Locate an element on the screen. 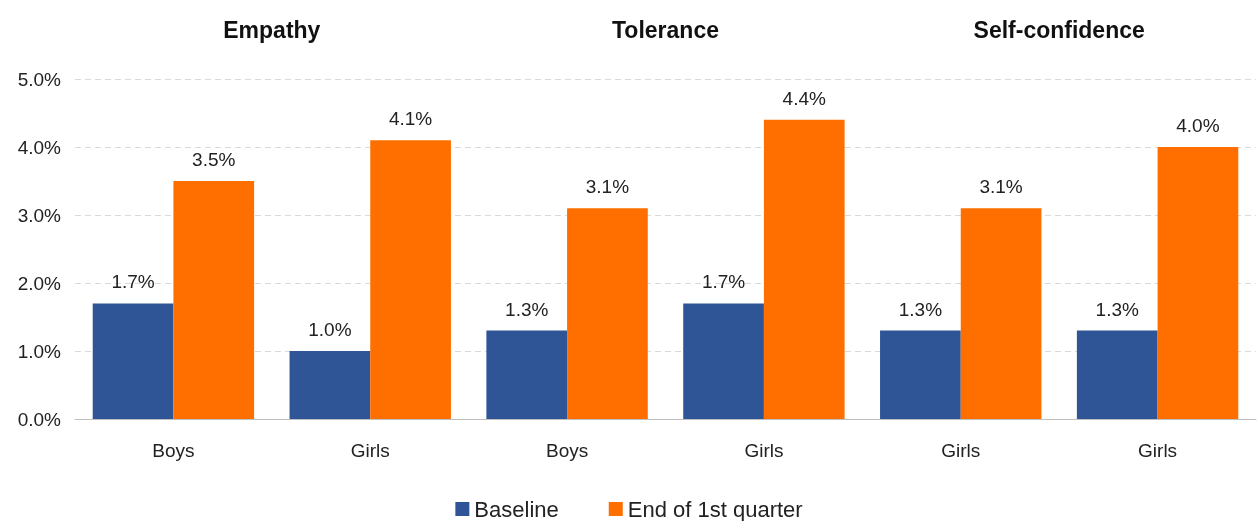 The image size is (1258, 521). data-label: 1.0% is located at coordinates (330, 329).